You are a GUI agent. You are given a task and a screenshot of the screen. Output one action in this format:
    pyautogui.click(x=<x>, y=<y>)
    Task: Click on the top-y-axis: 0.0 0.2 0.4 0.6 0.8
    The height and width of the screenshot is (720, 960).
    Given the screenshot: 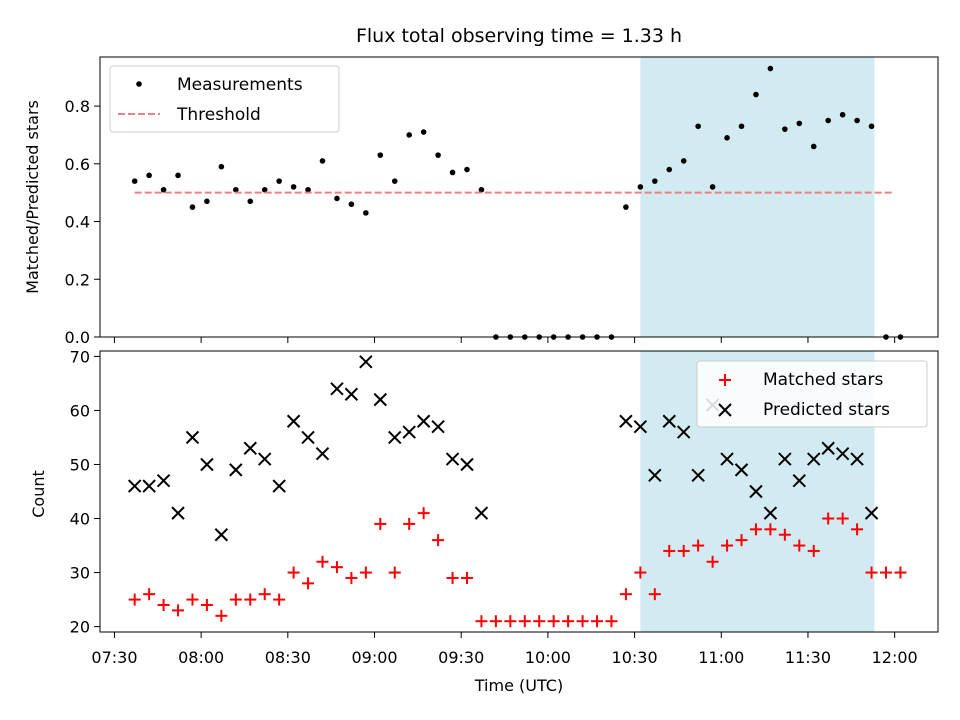 What is the action you would take?
    pyautogui.click(x=82, y=222)
    